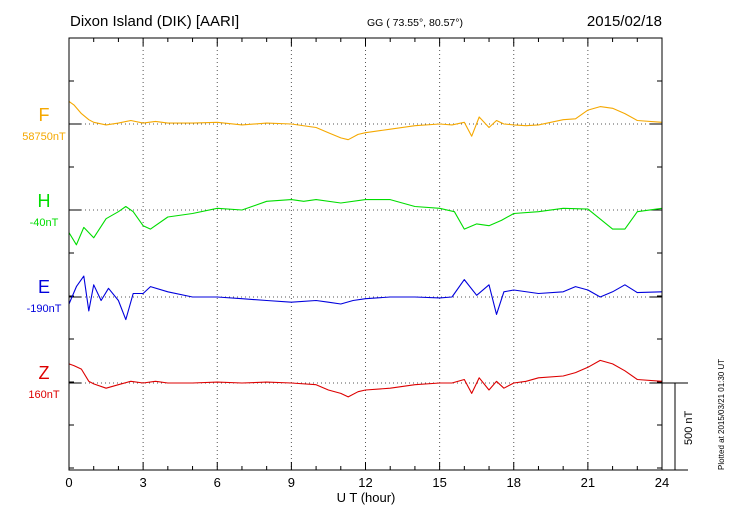 The image size is (730, 520). What do you see at coordinates (44, 373) in the screenshot?
I see `component-label-Z: Z` at bounding box center [44, 373].